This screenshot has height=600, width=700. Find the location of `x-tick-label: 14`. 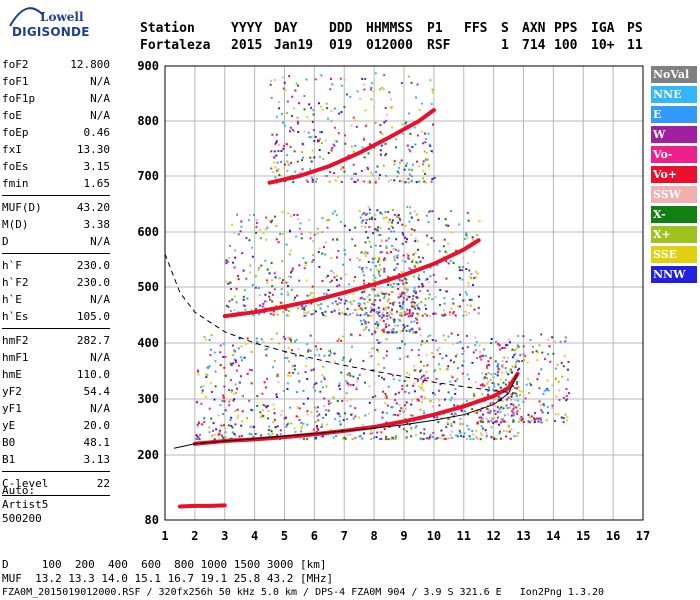

x-tick-label: 14 is located at coordinates (553, 536).